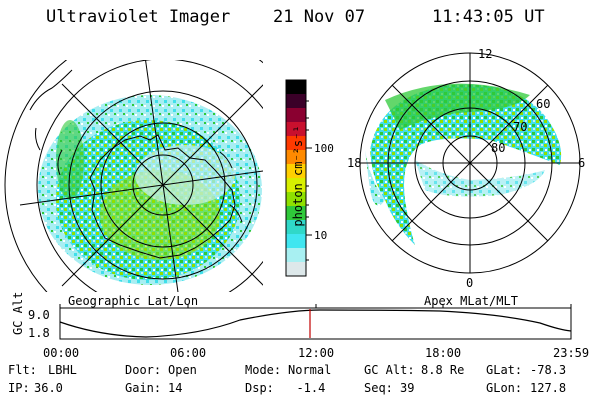  Describe the element at coordinates (582, 163) in the screenshot. I see `mlt-label-6: 6` at that location.